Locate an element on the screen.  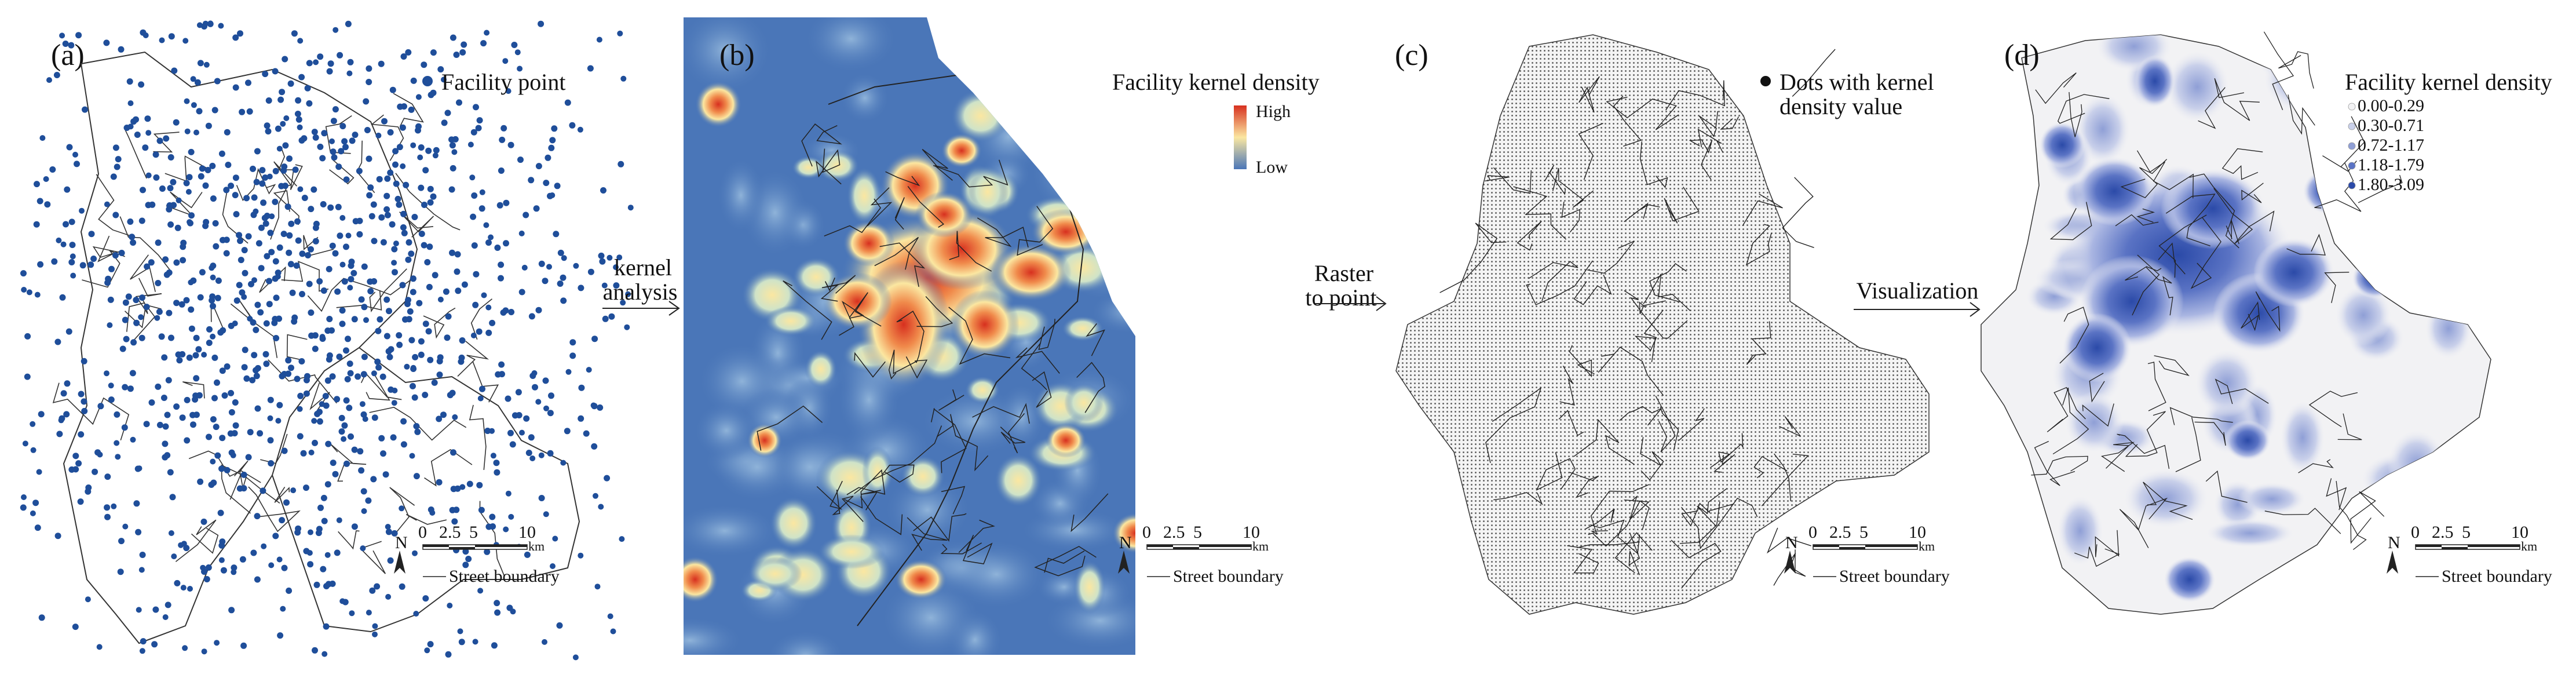
class-legend is located at coordinates (2352, 146).